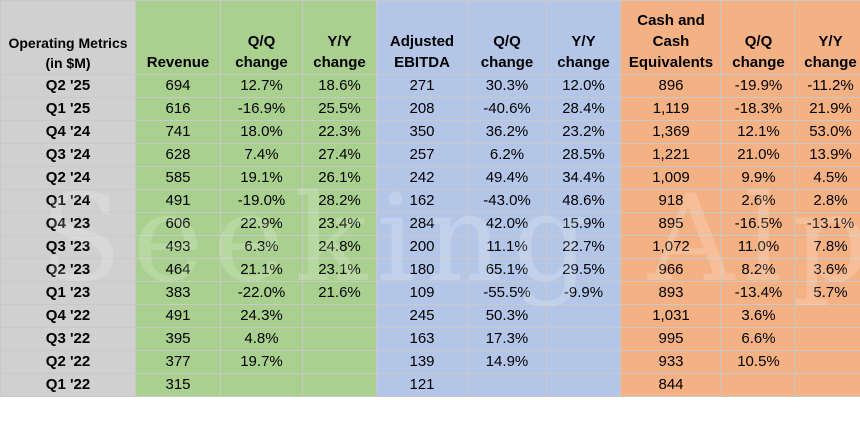  I want to click on quarter-cell: Q4 '24, so click(68, 132).